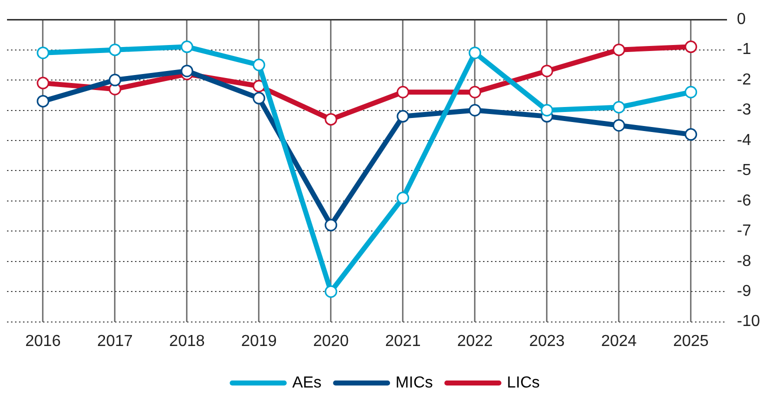 The image size is (774, 405). What do you see at coordinates (744, 110) in the screenshot?
I see `y-tick-label: -3` at bounding box center [744, 110].